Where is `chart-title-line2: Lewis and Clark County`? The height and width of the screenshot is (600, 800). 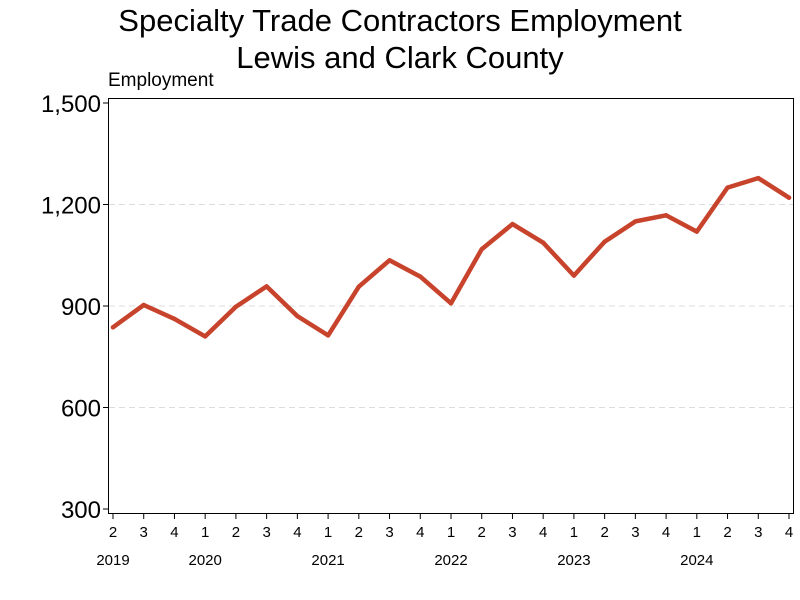 chart-title-line2: Lewis and Clark County is located at coordinates (400, 57).